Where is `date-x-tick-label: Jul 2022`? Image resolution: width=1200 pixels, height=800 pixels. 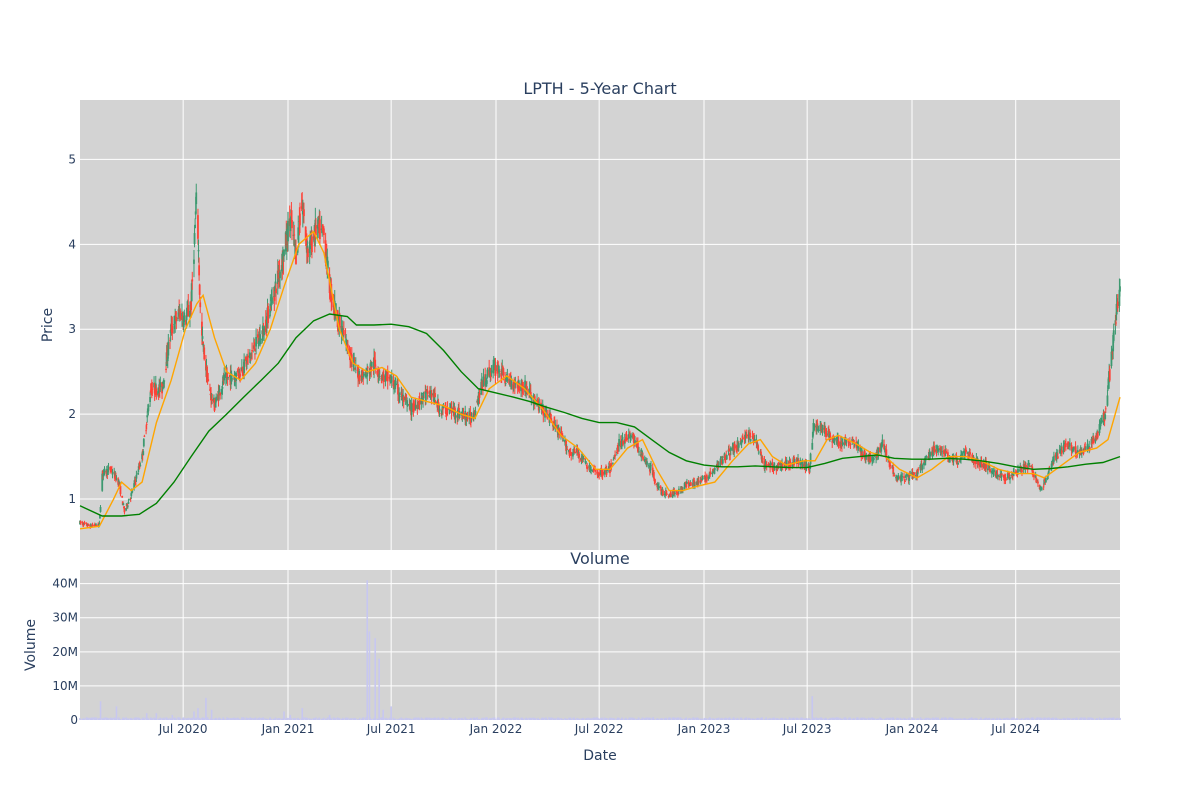
date-x-tick-label: Jul 2022 is located at coordinates (599, 729).